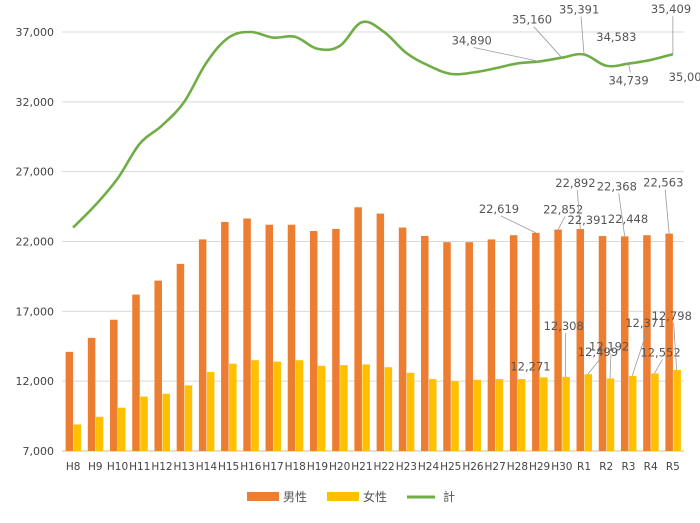 This screenshot has height=523, width=700. Describe the element at coordinates (616, 37) in the screenshot. I see `data-label: 34,583` at that location.